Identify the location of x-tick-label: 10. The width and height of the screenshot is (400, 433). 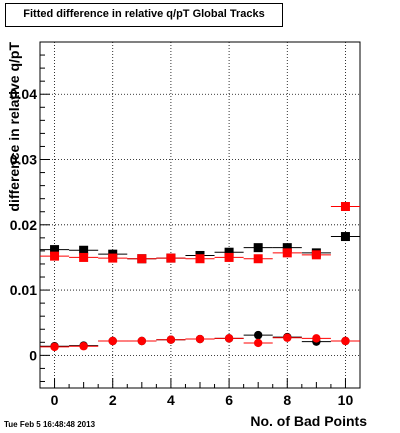
(346, 400).